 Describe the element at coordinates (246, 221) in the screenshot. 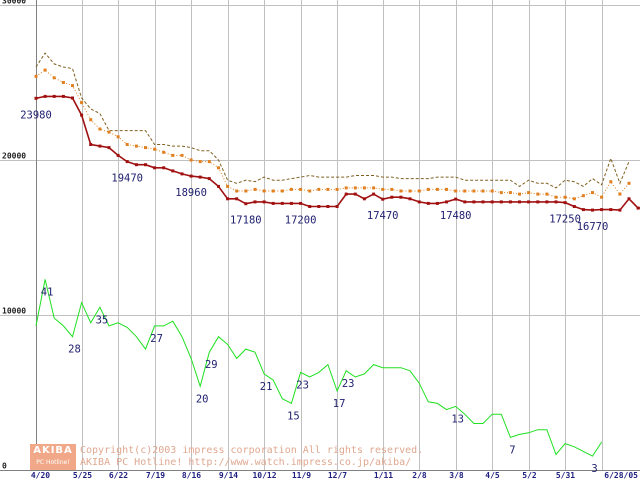

I see `data-label: 17180` at that location.